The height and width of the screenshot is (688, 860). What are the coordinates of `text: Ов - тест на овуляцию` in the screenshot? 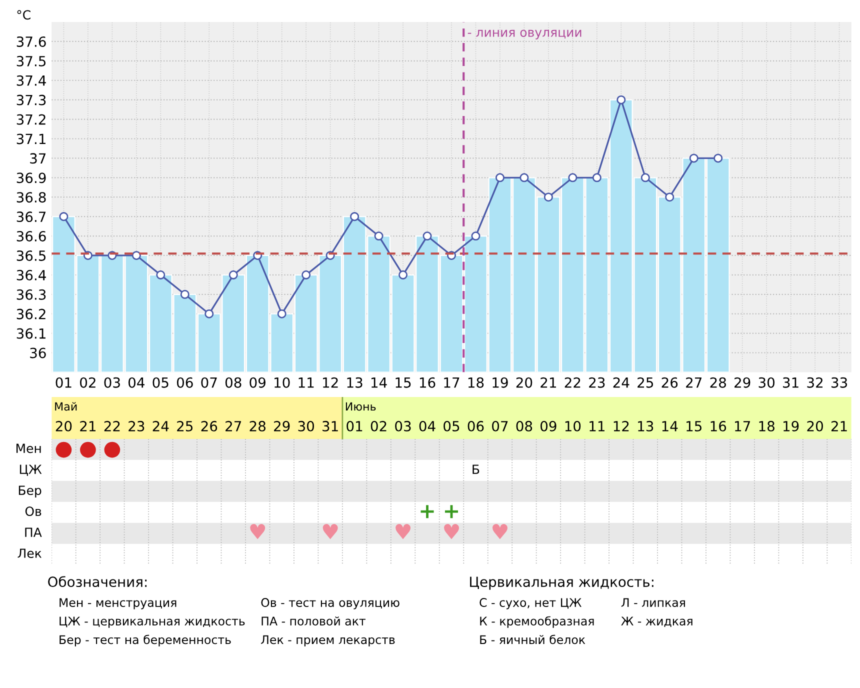 It's located at (330, 604).